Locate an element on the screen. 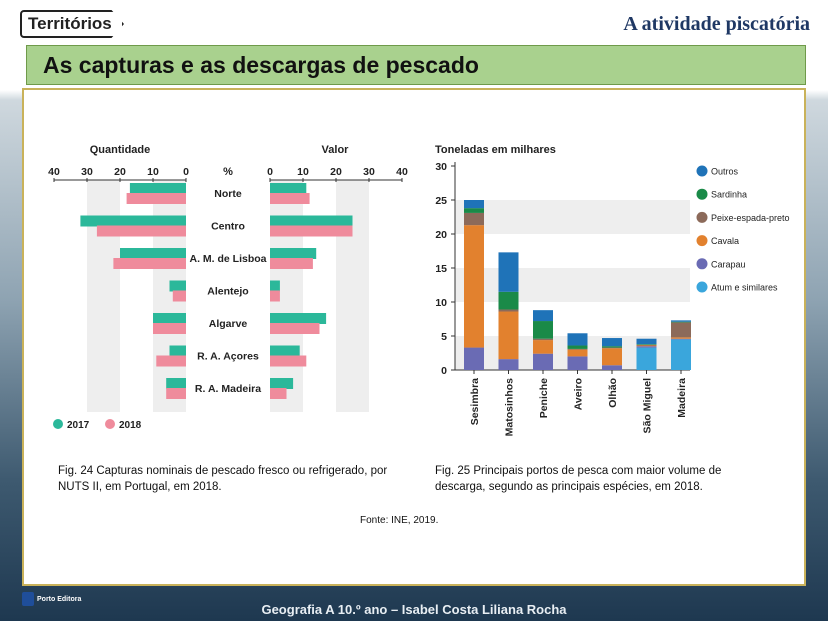  porto-editora-icon is located at coordinates (28, 599).